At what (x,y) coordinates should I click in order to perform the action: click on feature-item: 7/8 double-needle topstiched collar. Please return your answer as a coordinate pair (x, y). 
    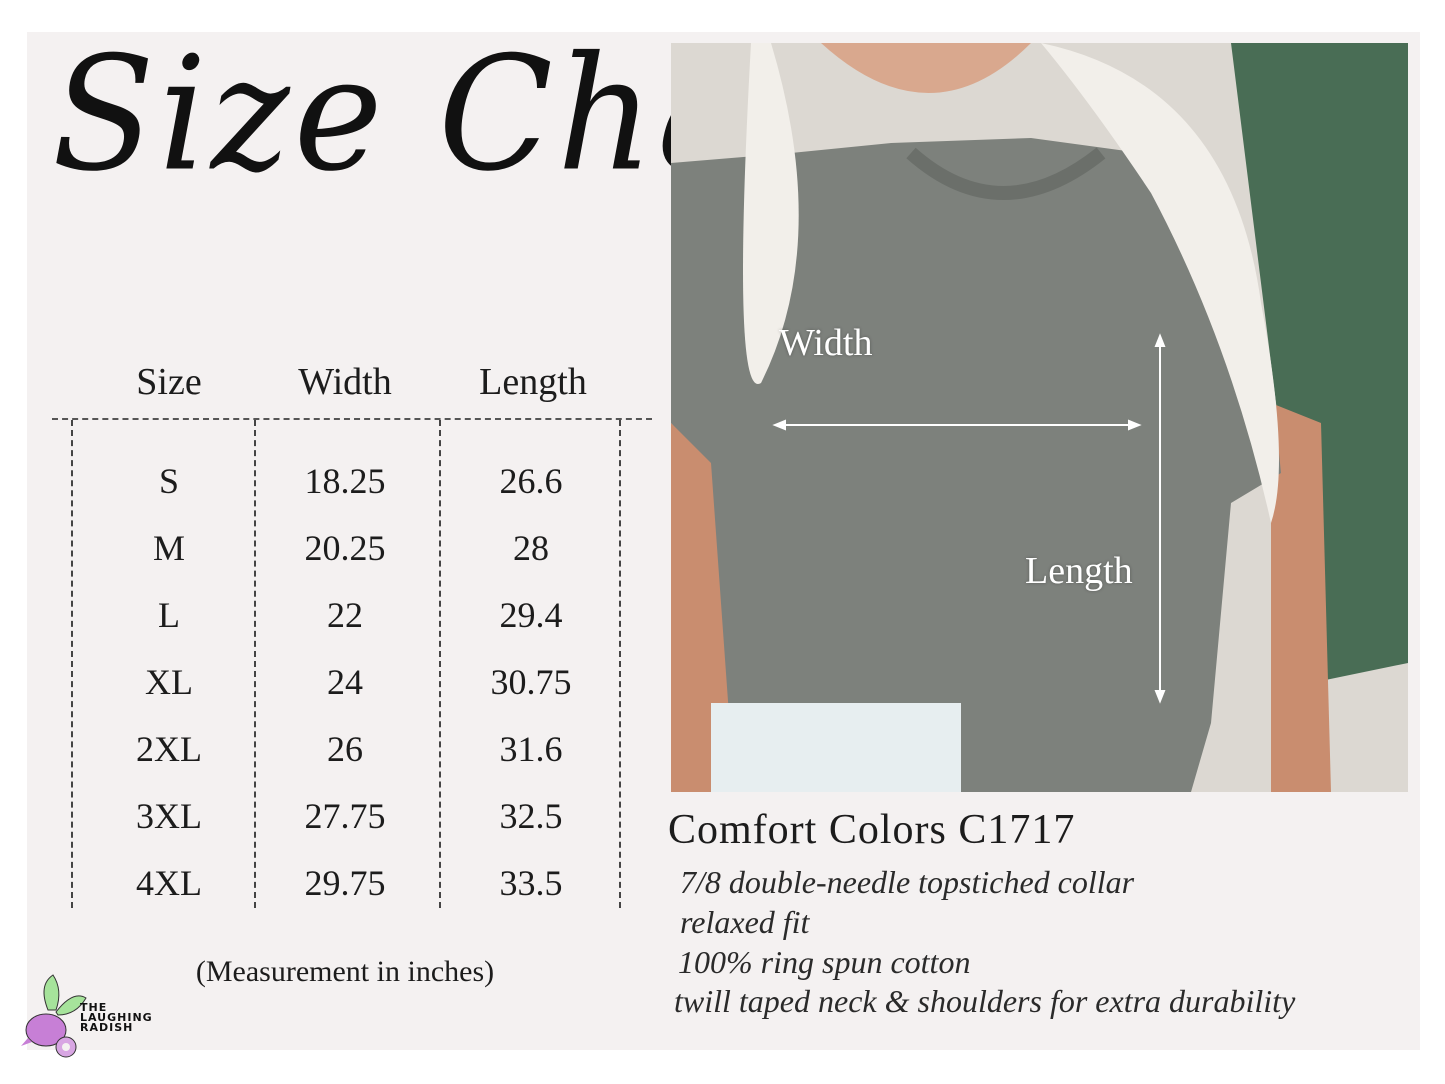
    Looking at the image, I should click on (907, 882).